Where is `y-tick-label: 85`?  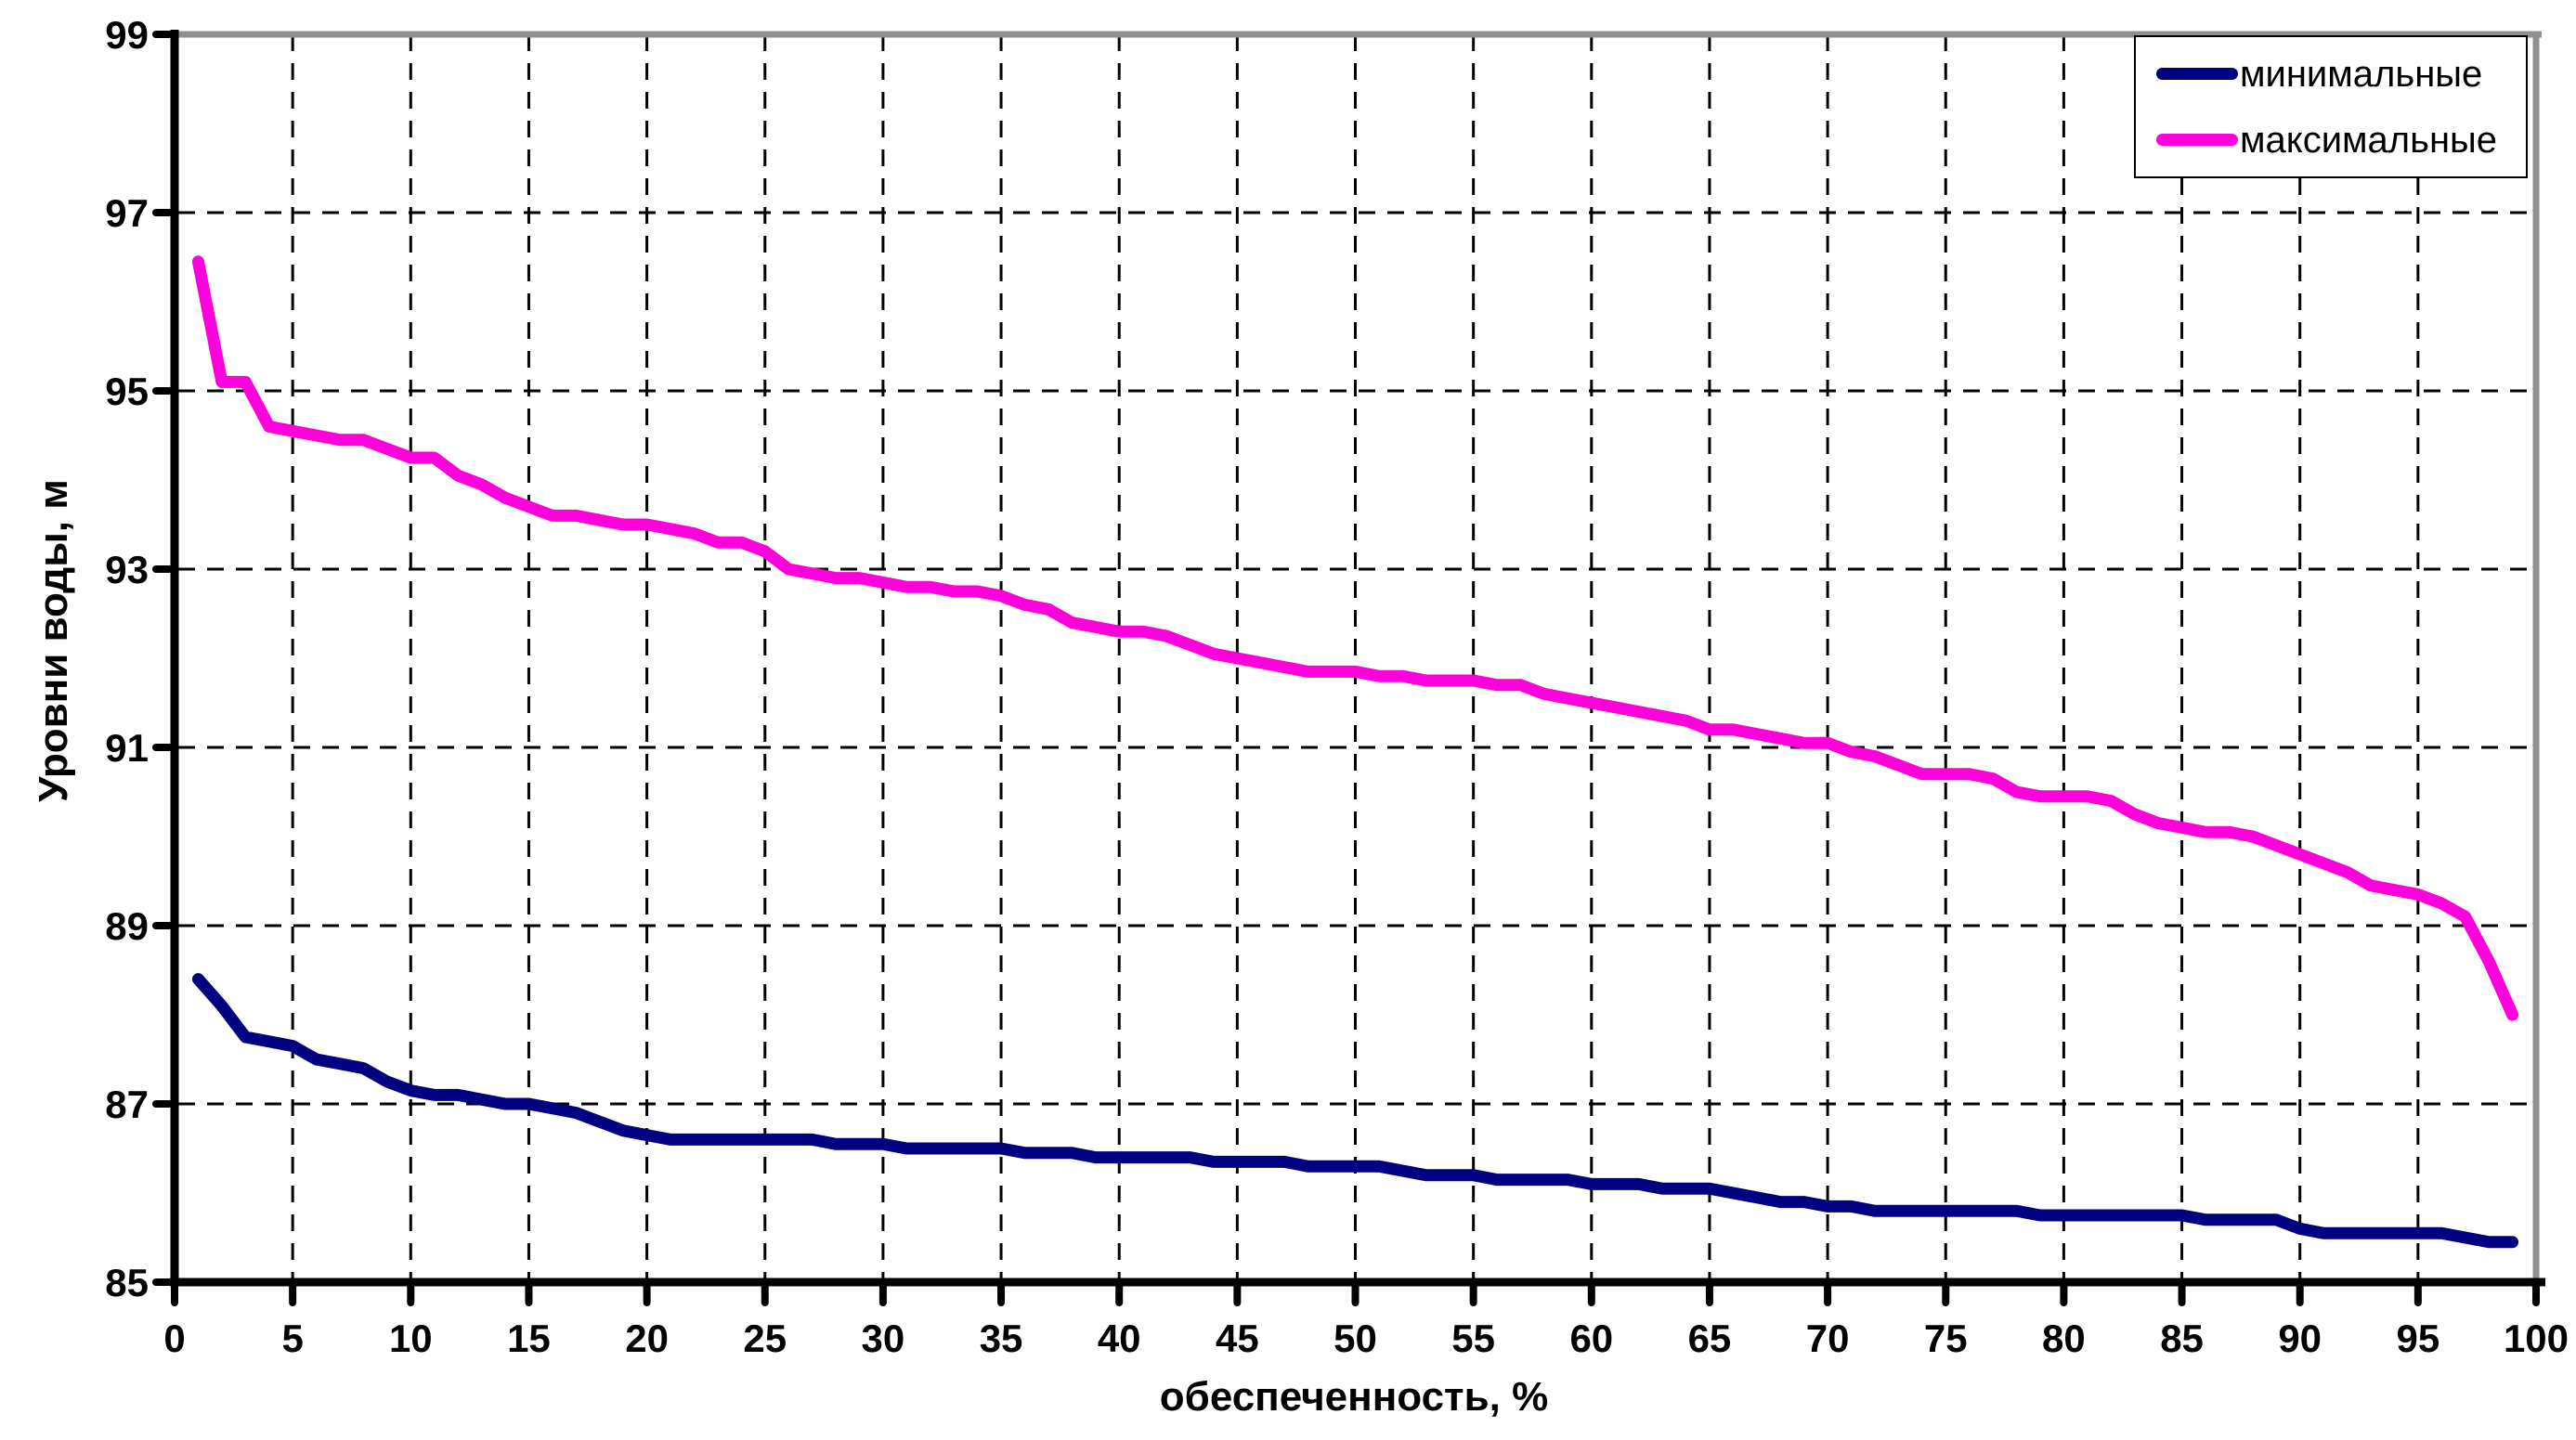 y-tick-label: 85 is located at coordinates (127, 1282).